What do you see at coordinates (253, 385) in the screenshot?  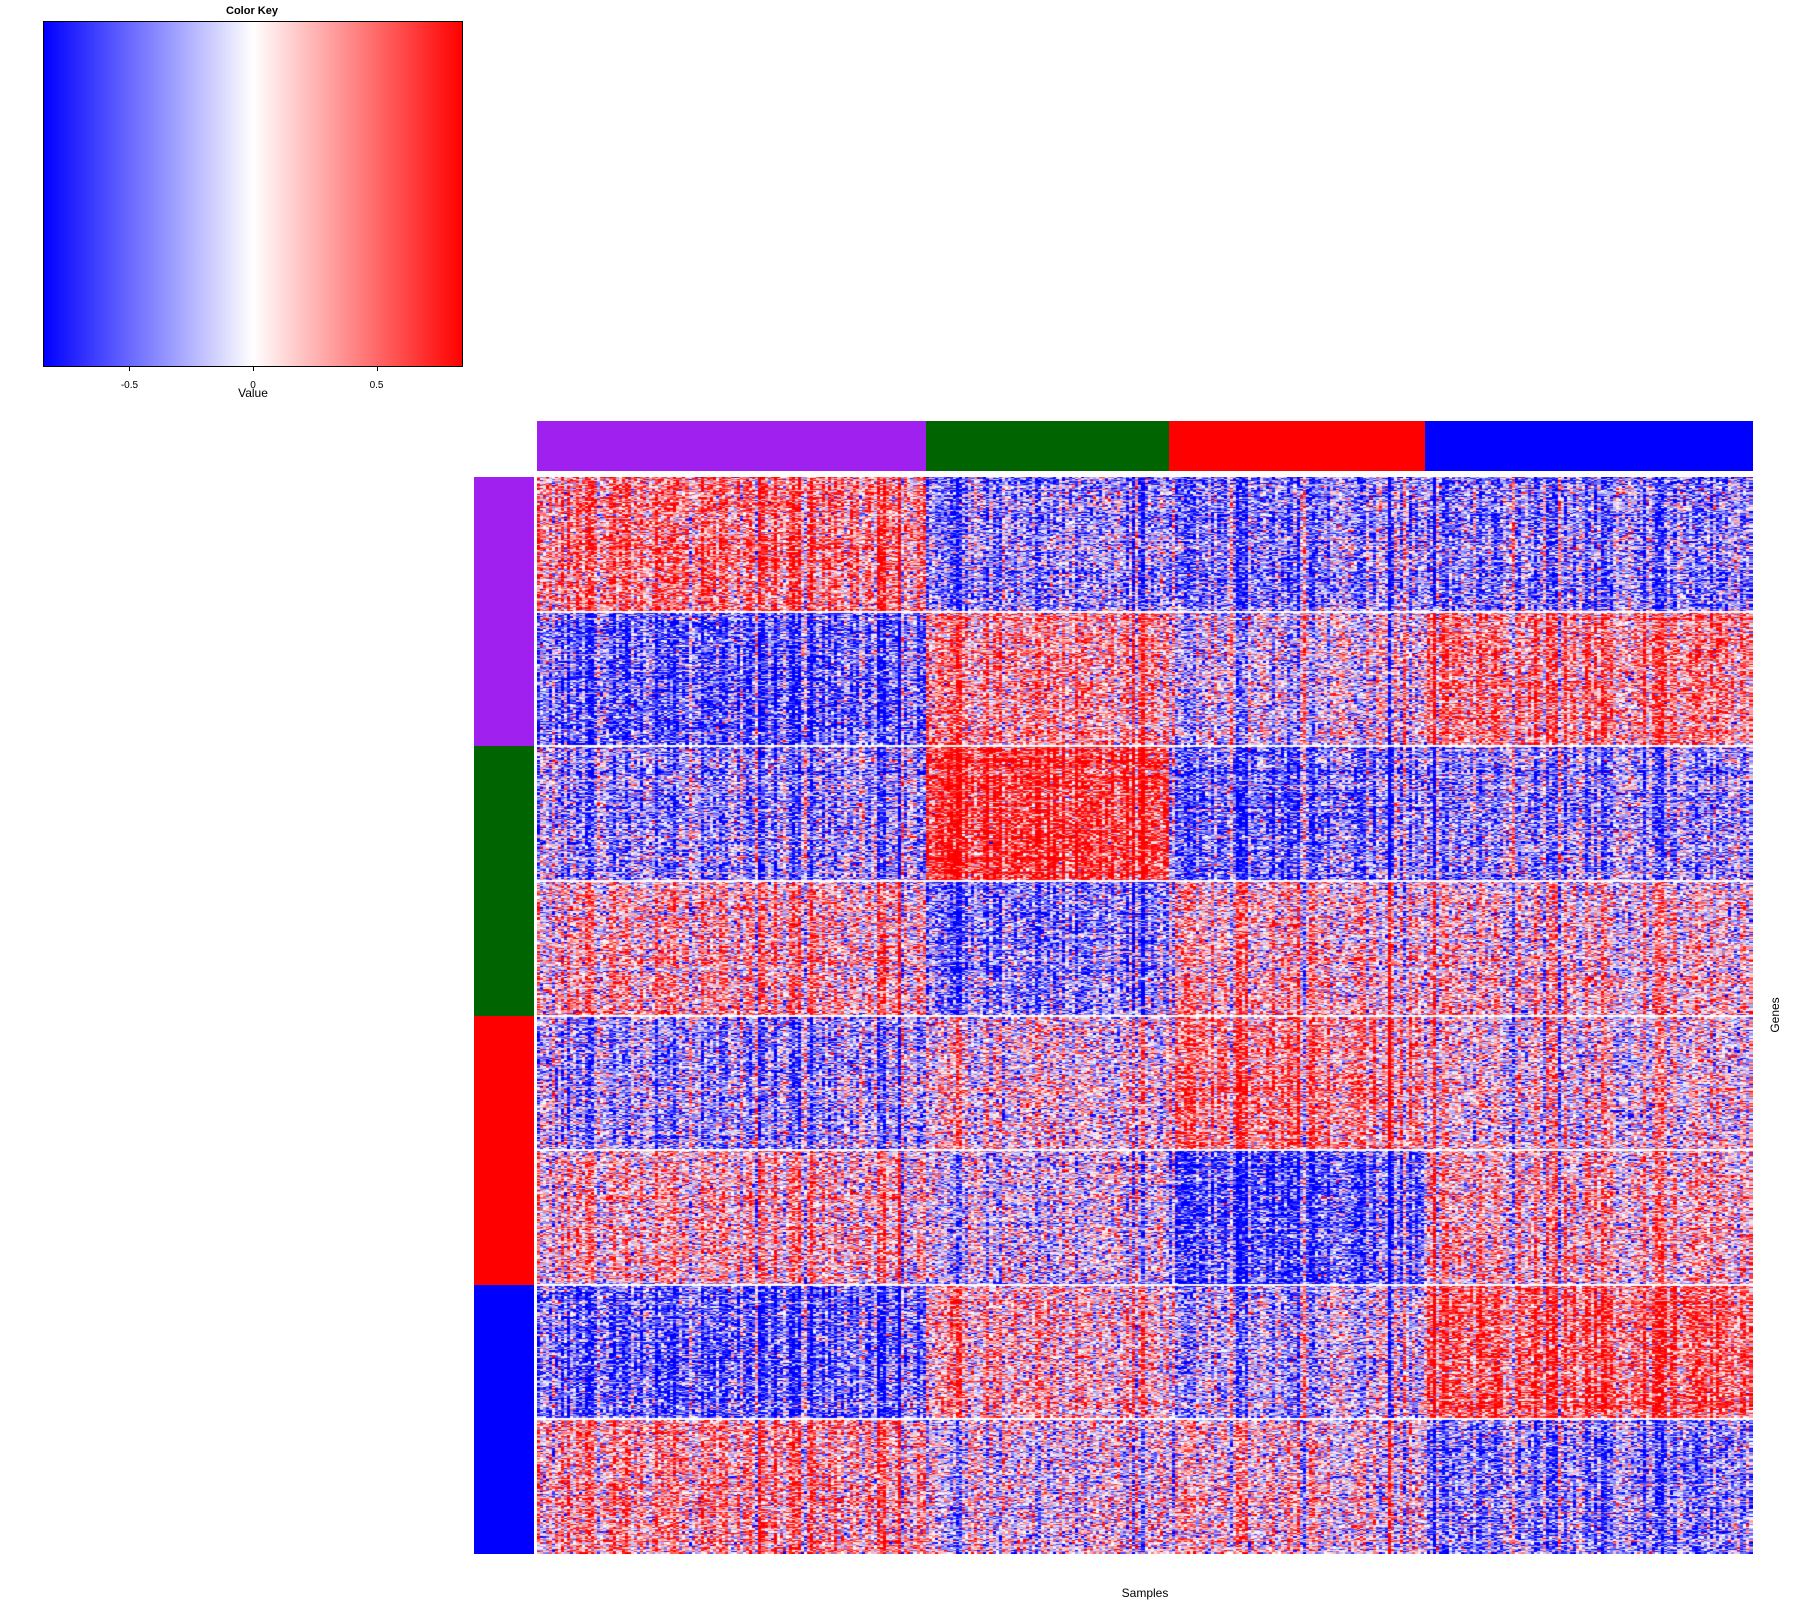 I see `color-key-tick-label: 0` at bounding box center [253, 385].